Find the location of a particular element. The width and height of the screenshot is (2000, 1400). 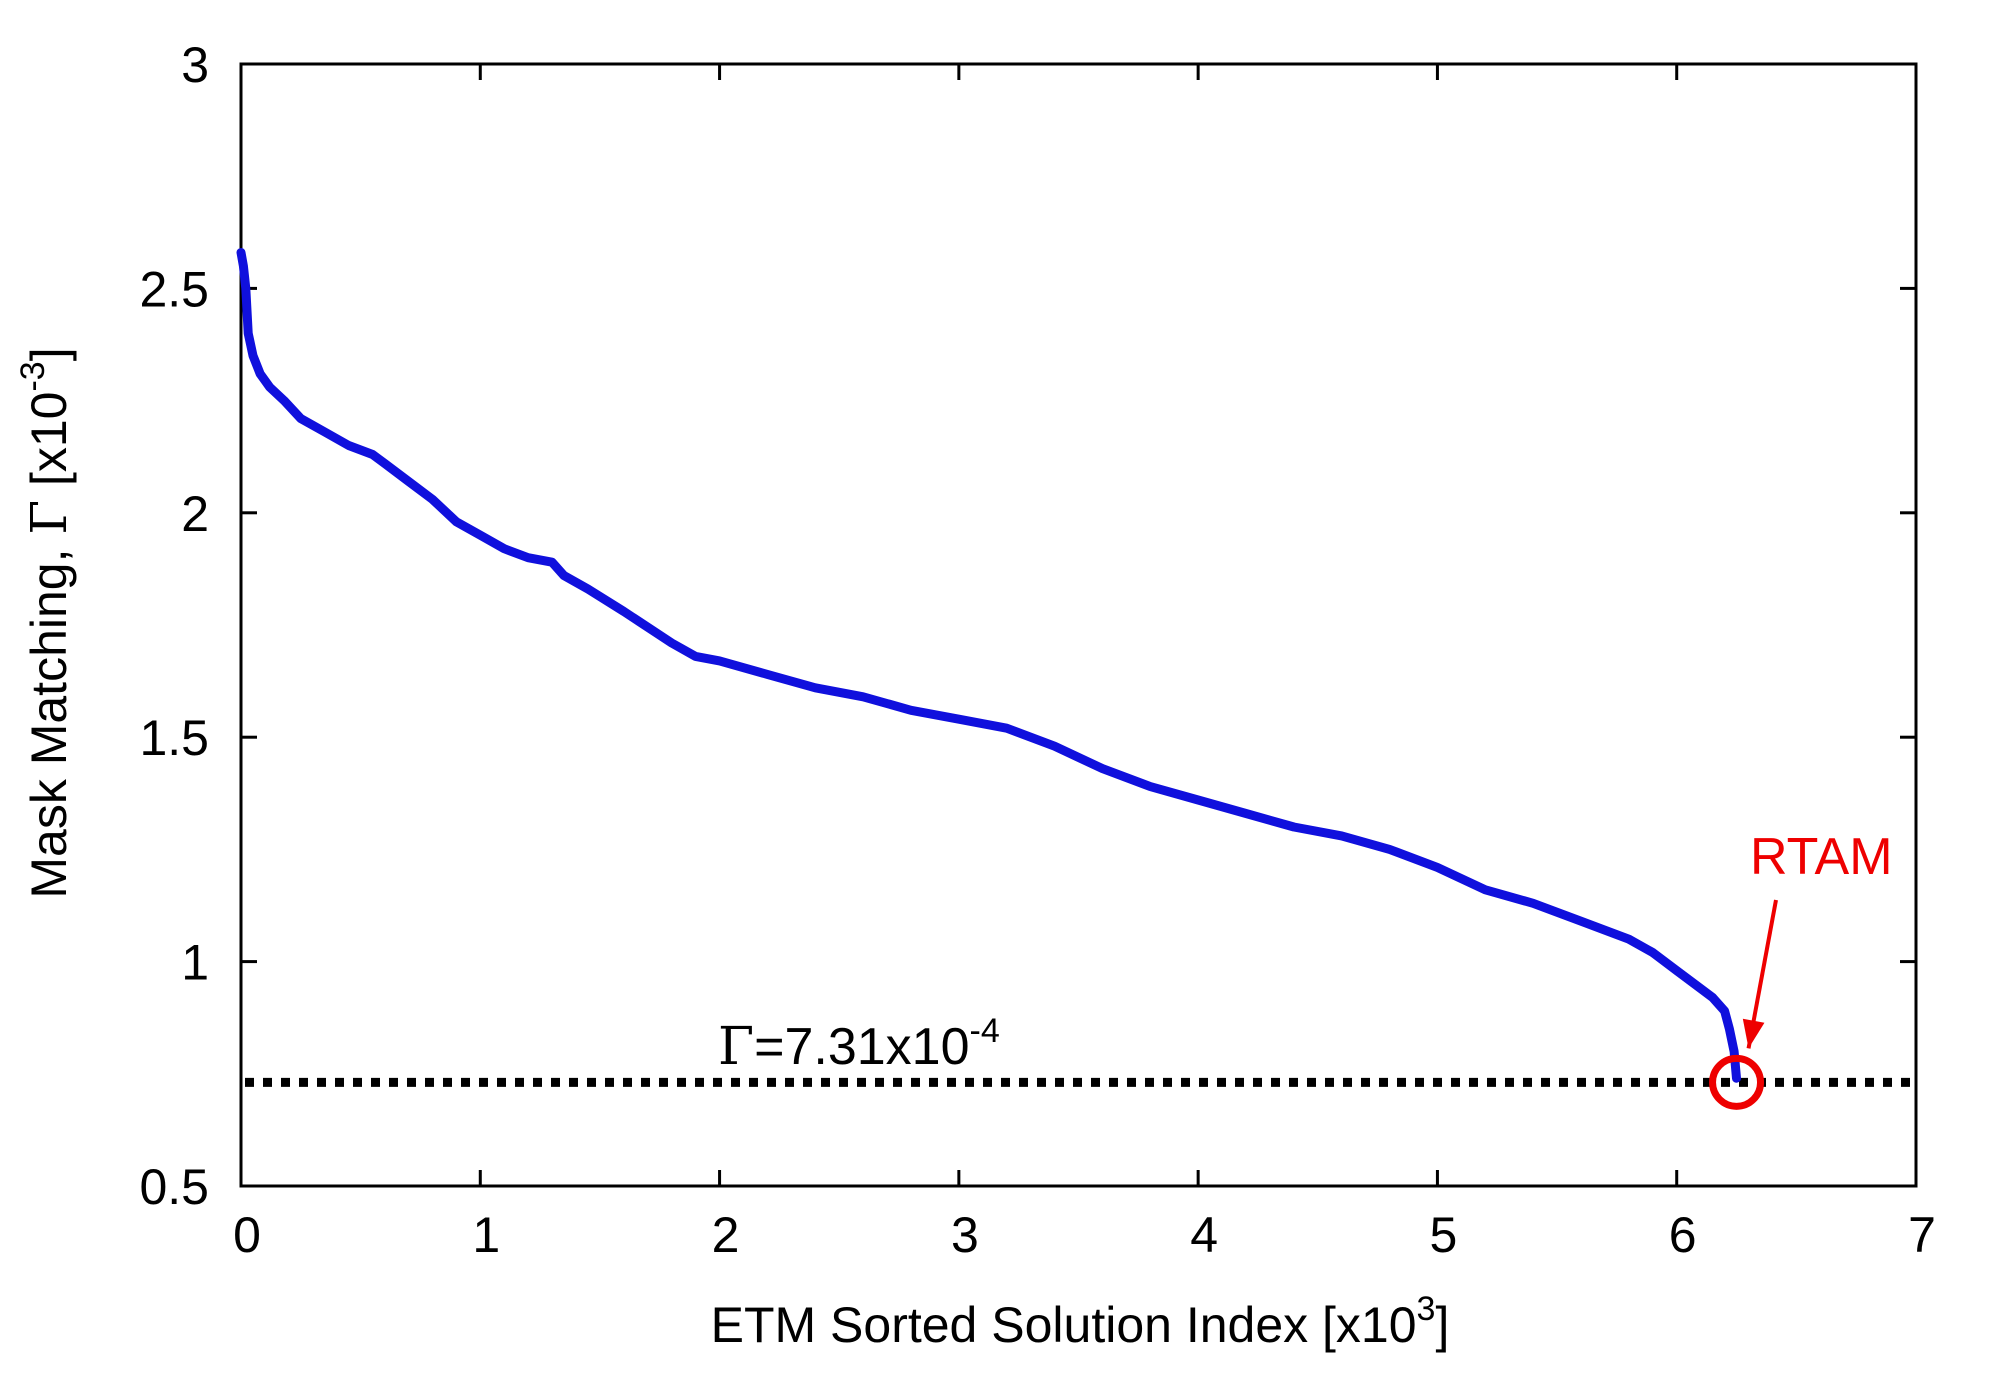

x-axis-label-base: ETM Sorted Solution Index [x10 is located at coordinates (1064, 1325).